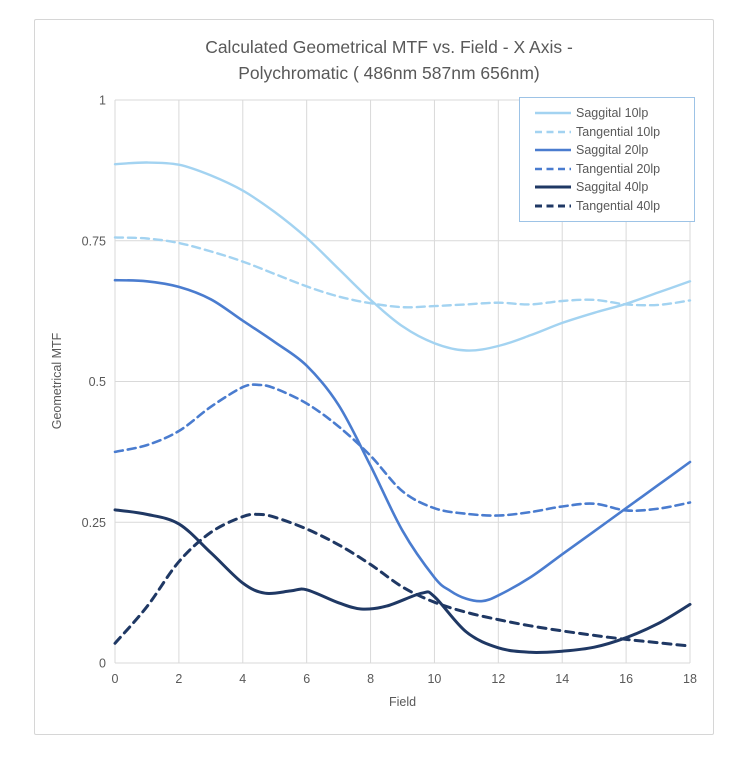 This screenshot has width=740, height=766. What do you see at coordinates (94, 241) in the screenshot?
I see `y-tick-label: 0.75` at bounding box center [94, 241].